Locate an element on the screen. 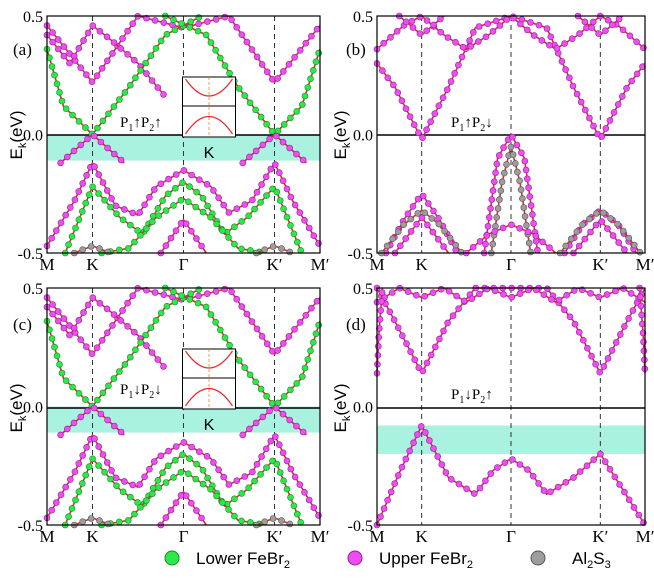 This screenshot has width=654, height=579. legend: Lower FeBr2 Upper FeBr2 Al2S3 is located at coordinates (387, 560).